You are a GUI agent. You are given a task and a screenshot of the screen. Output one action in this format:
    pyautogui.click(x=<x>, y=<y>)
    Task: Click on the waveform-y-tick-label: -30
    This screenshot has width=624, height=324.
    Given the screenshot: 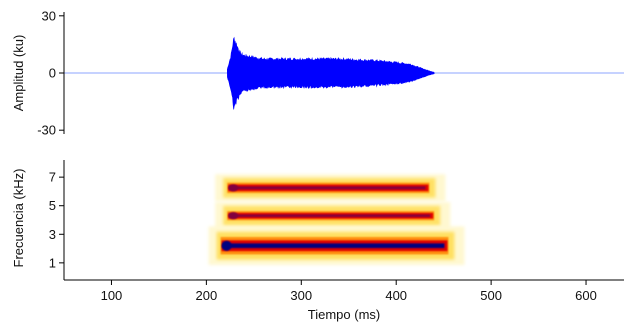 What is the action you would take?
    pyautogui.click(x=46, y=130)
    